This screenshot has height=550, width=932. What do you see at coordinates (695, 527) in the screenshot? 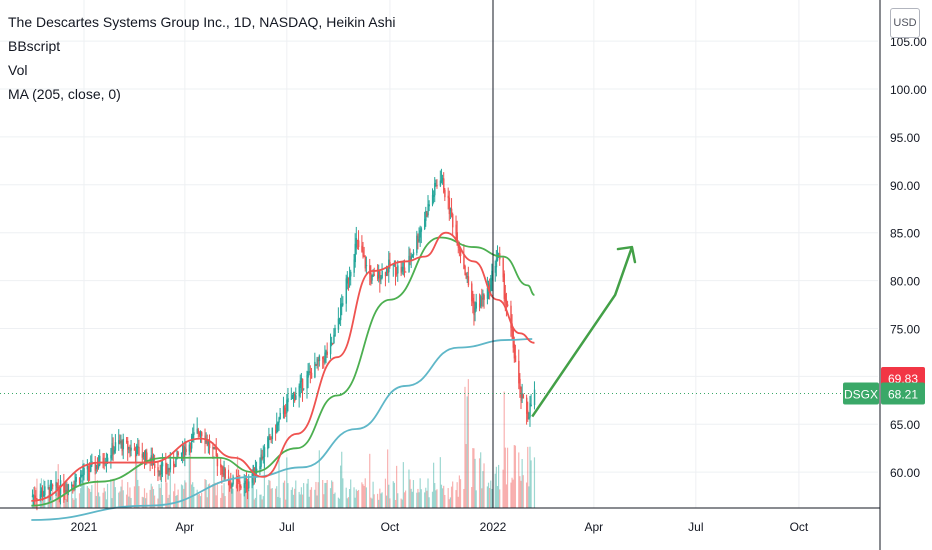
I see `time-tick-label: Jul` at bounding box center [695, 527].